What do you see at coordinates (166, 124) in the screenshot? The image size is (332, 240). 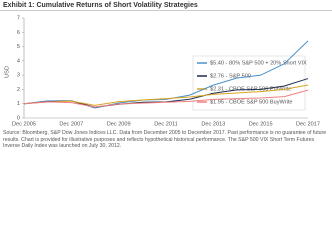 I see `x-tick-label: Dec 2011` at bounding box center [166, 124].